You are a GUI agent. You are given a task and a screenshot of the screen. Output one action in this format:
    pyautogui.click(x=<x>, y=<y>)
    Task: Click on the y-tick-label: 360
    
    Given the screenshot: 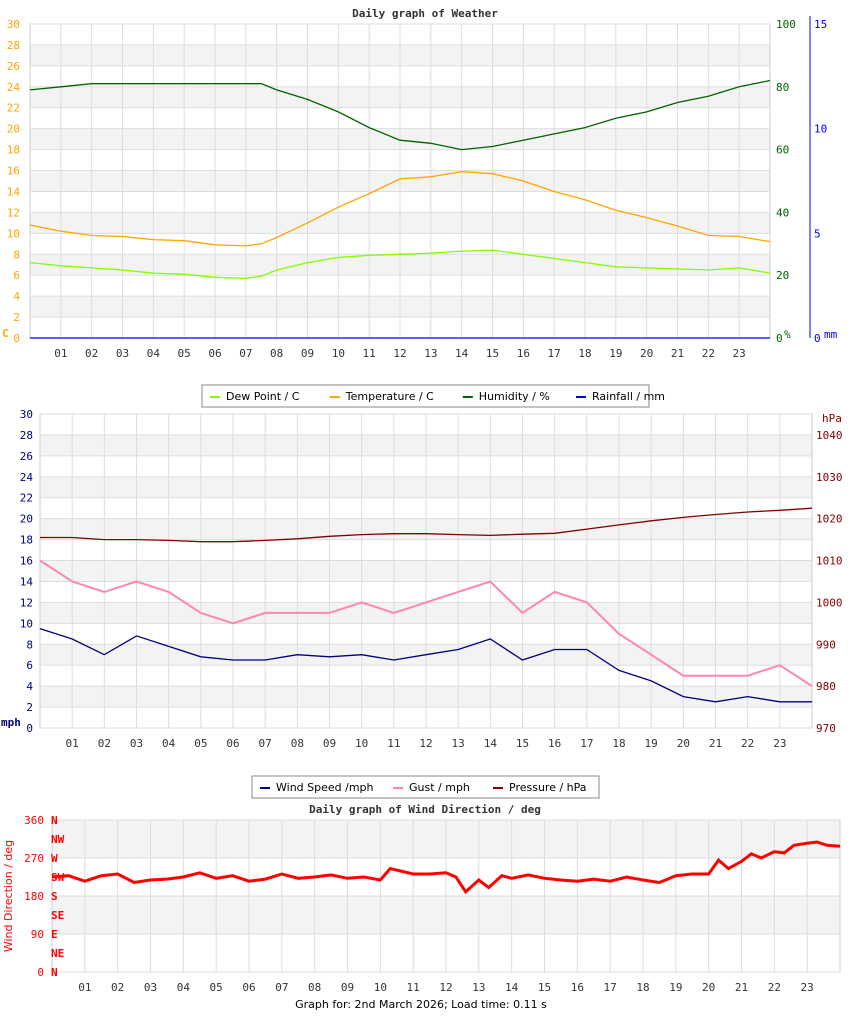 What is the action you would take?
    pyautogui.click(x=34, y=820)
    